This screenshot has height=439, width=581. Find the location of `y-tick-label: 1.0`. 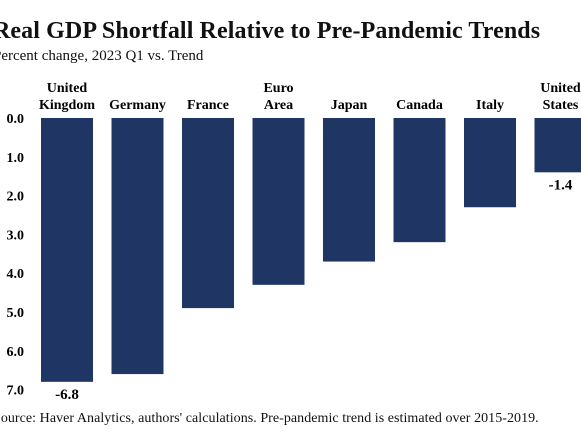

y-tick-label: 1.0 is located at coordinates (16, 158).